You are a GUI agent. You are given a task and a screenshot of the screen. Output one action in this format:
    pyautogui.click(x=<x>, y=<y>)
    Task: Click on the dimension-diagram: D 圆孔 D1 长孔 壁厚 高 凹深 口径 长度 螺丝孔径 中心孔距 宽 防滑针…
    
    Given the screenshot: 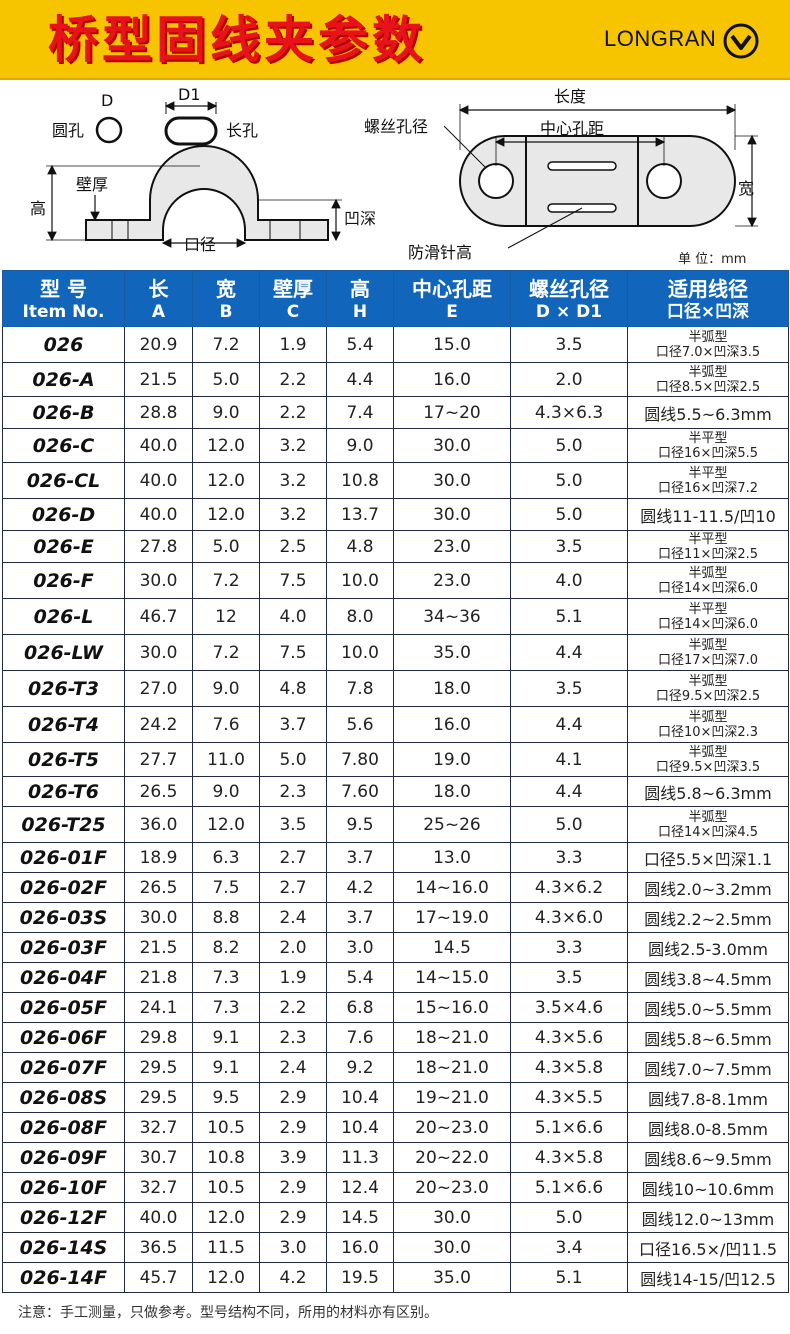 What is the action you would take?
    pyautogui.click(x=395, y=175)
    